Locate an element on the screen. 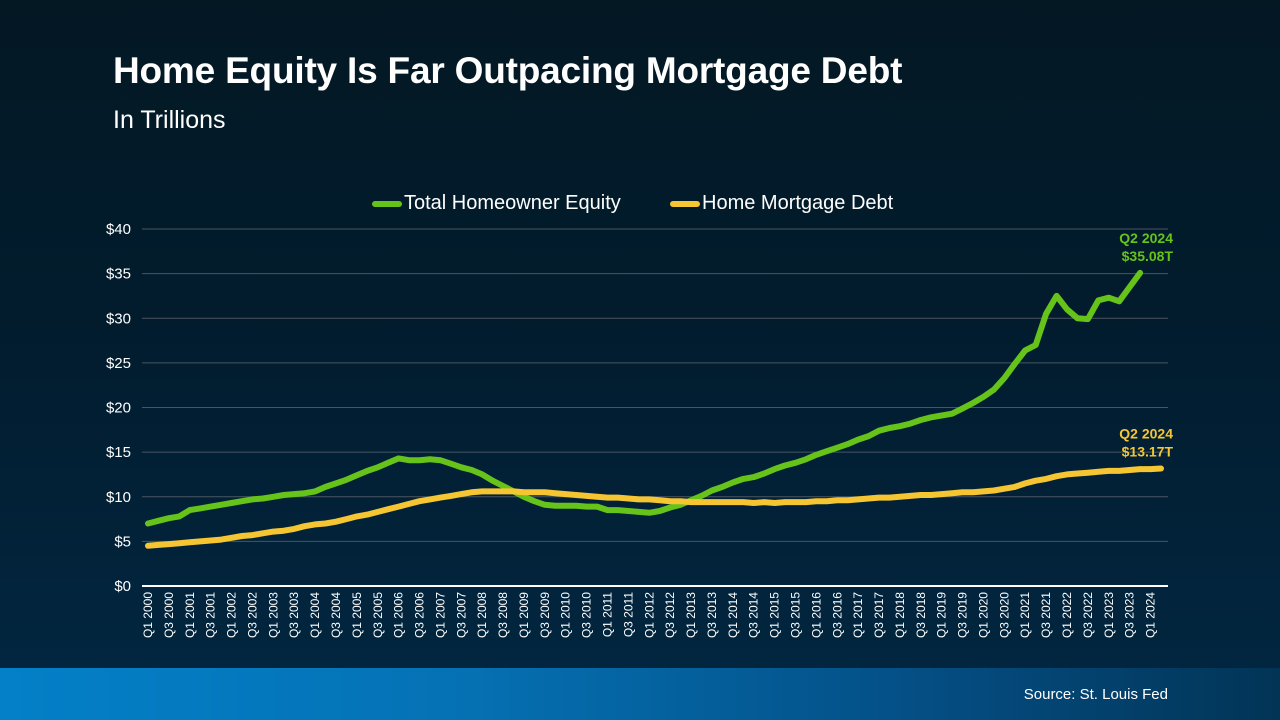 Image resolution: width=1280 pixels, height=720 pixels. footer-bar is located at coordinates (640, 694).